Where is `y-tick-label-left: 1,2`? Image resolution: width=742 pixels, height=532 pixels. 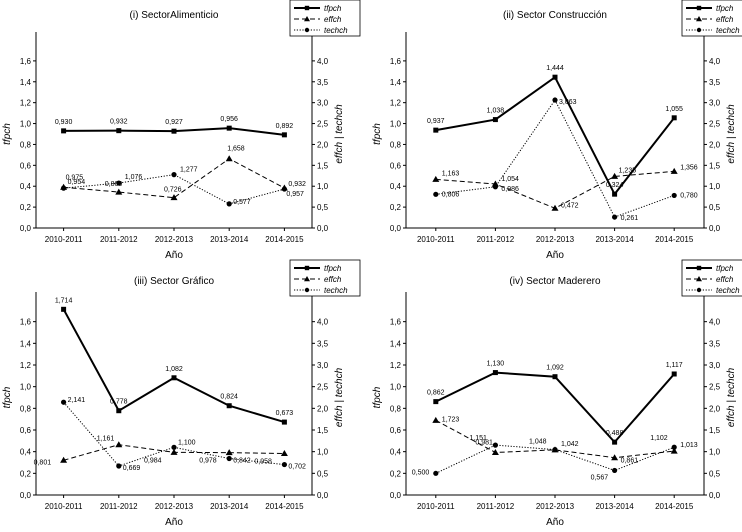
y-tick-label-left: 1,2 is located at coordinates (26, 103).